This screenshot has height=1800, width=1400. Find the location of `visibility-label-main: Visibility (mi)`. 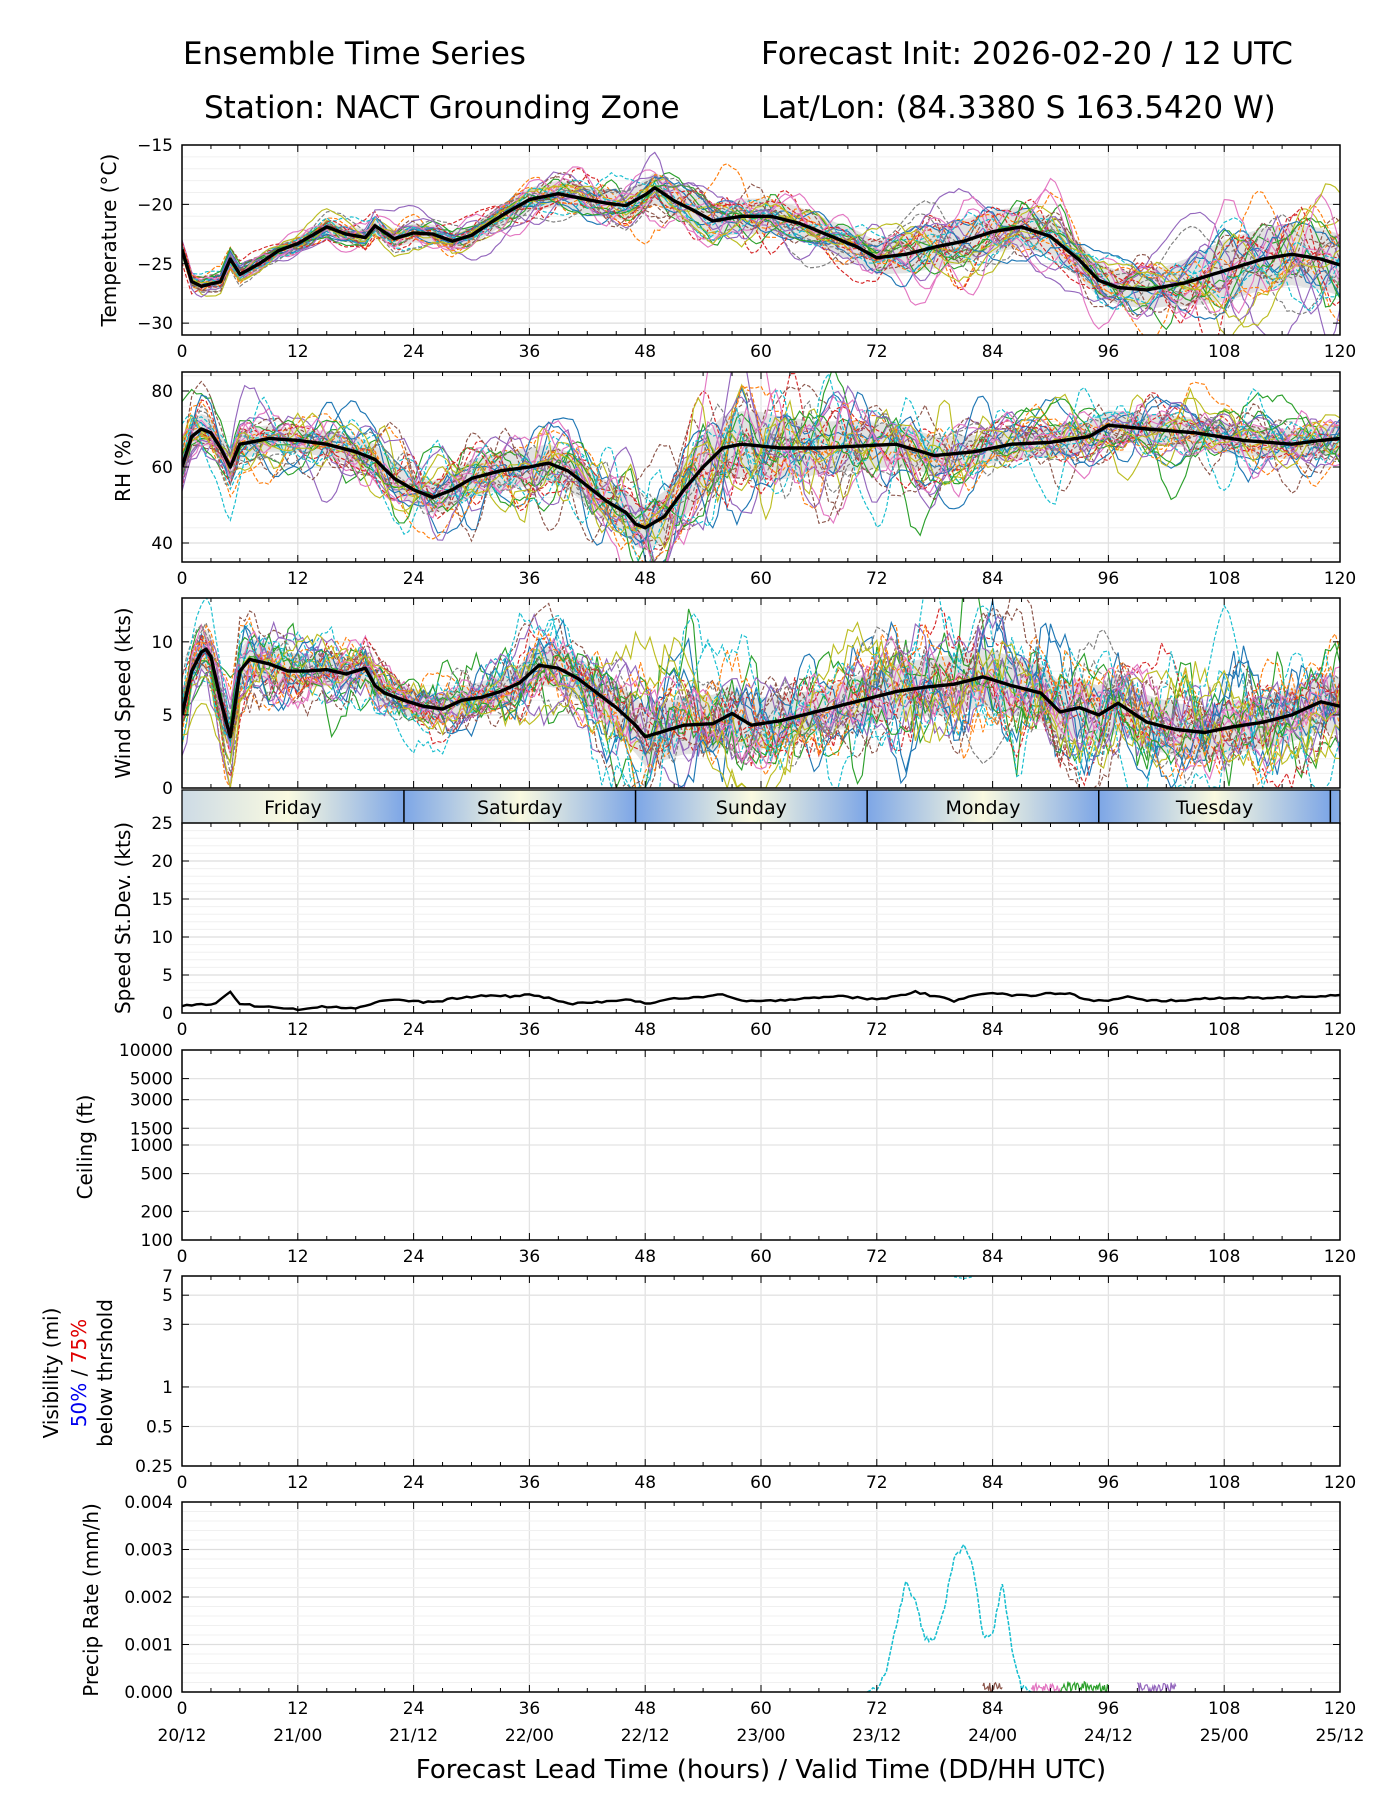

visibility-label-main: Visibility (mi) is located at coordinates (51, 1373).